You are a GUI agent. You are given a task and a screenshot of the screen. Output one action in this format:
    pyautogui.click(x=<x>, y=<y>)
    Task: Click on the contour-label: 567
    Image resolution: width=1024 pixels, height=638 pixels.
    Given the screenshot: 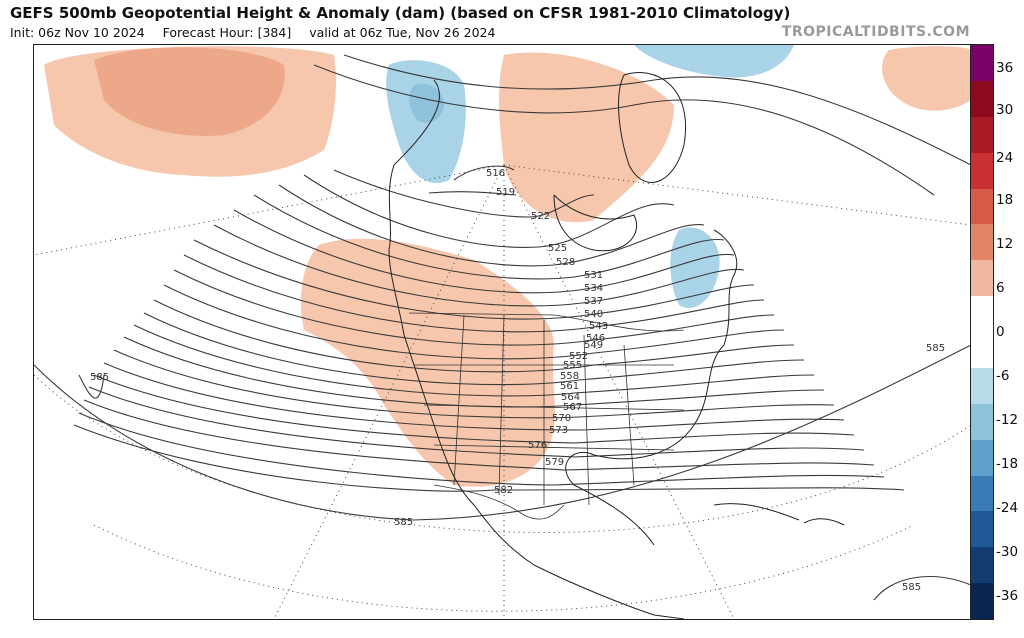 What is the action you would take?
    pyautogui.click(x=572, y=407)
    